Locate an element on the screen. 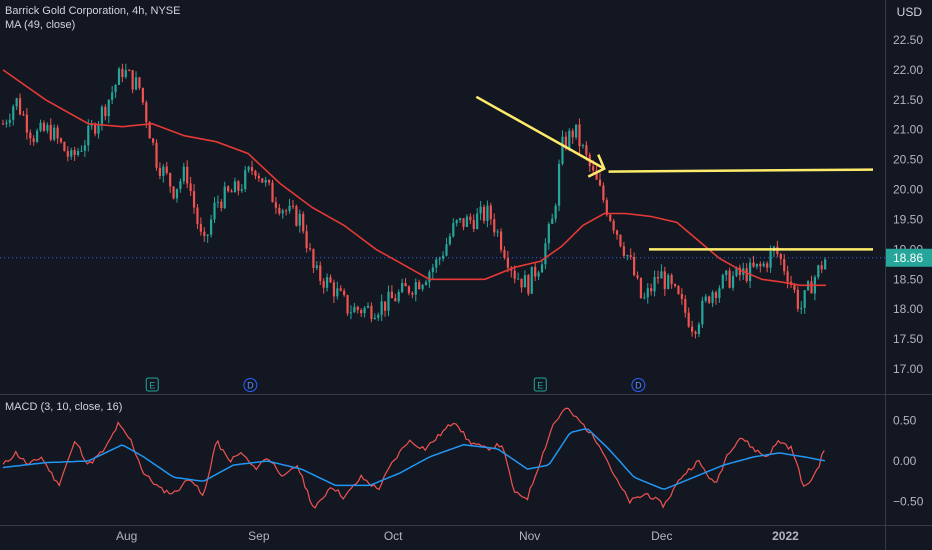 The height and width of the screenshot is (550, 932). signal-line is located at coordinates (414, 459).